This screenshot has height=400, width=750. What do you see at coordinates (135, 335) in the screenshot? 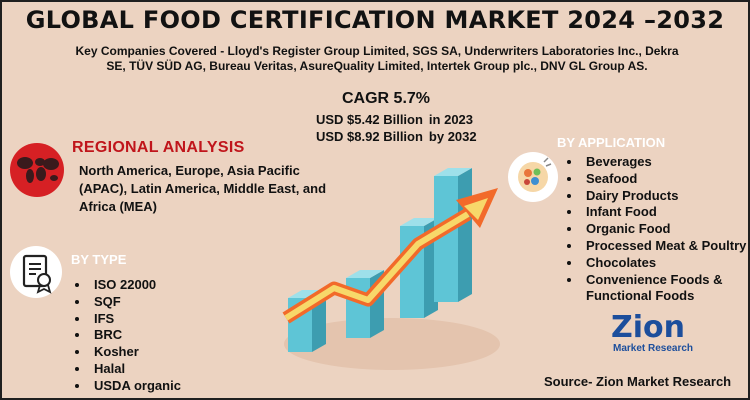
I see `list-item: BRC` at bounding box center [135, 335].